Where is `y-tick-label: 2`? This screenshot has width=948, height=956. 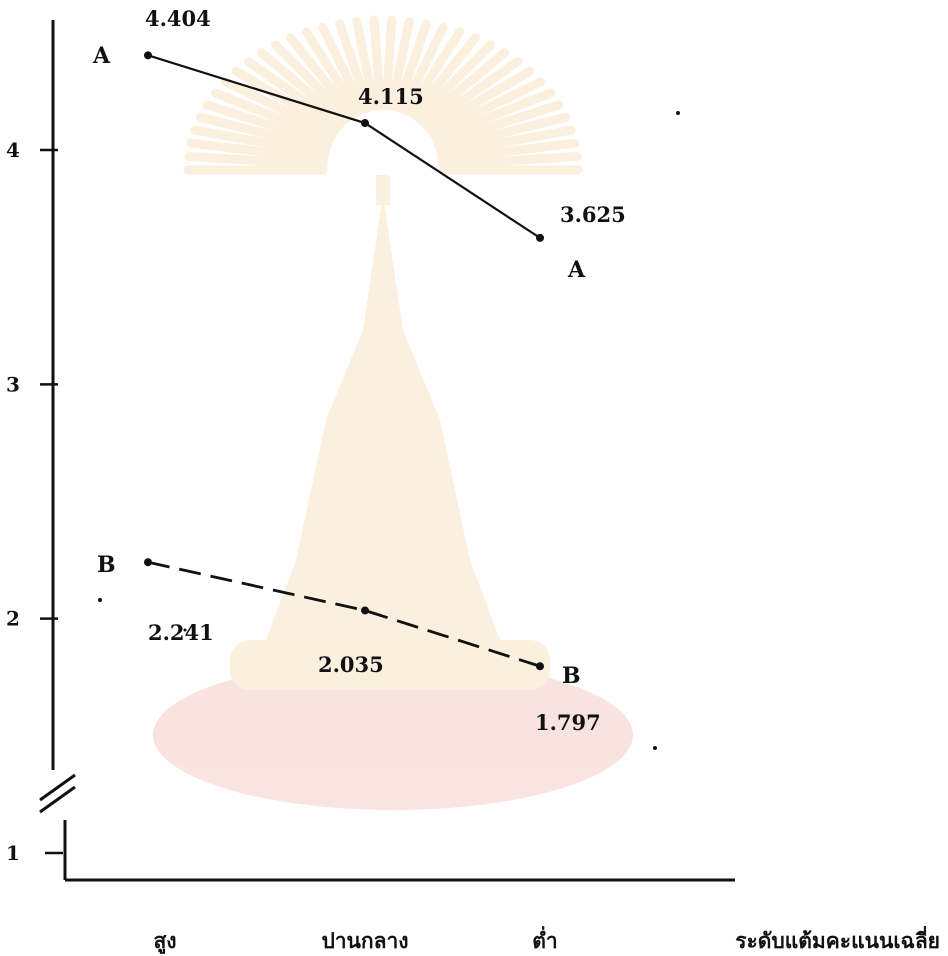 y-tick-label: 2 is located at coordinates (13, 619).